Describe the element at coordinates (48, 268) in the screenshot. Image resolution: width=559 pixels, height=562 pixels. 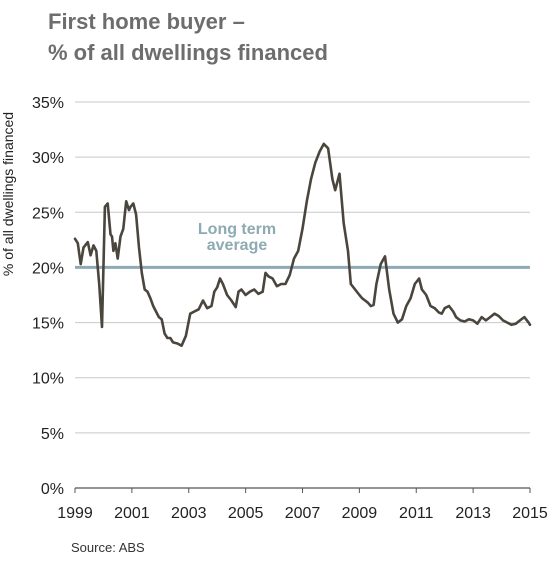
I see `y-tick-label: 20%` at that location.